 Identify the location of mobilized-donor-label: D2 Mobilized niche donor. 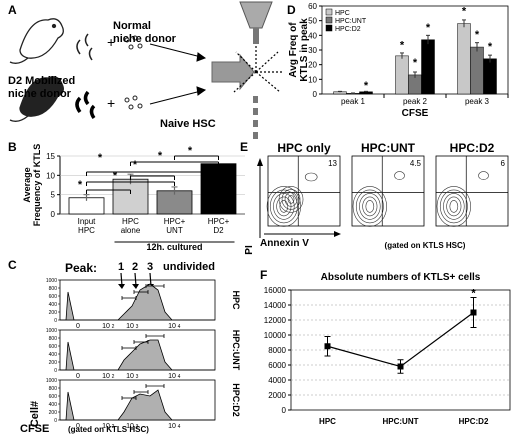
(41, 88).